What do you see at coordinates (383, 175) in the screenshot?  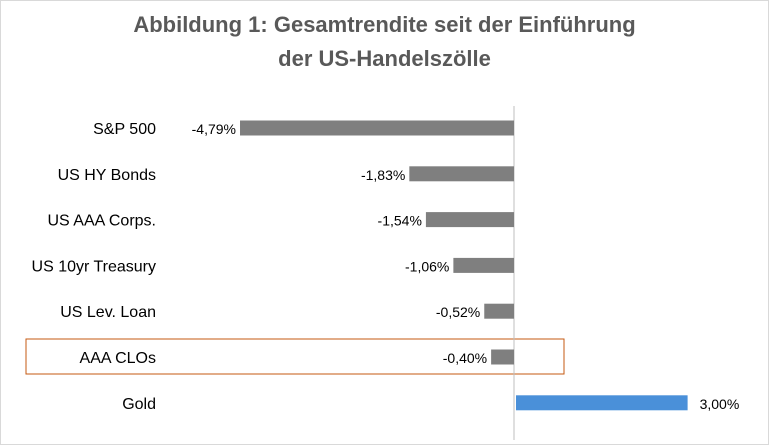 I see `data-label: -1,83%` at bounding box center [383, 175].